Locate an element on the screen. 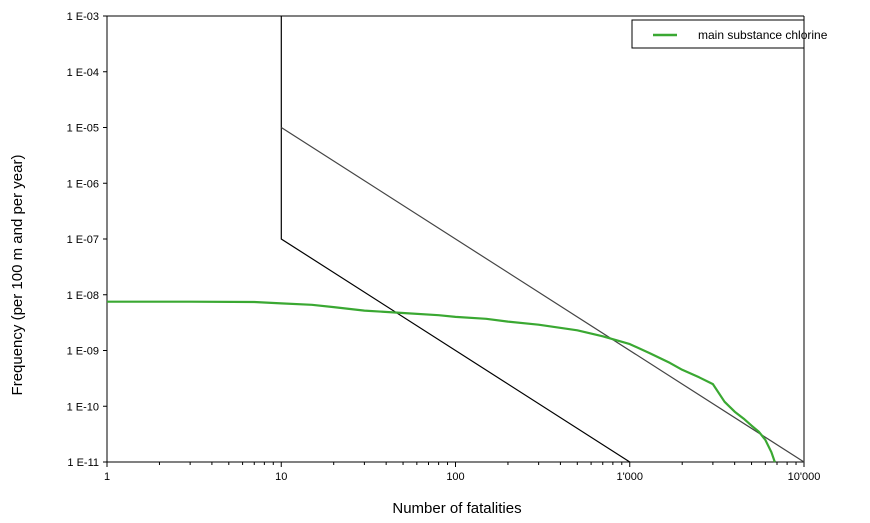 Image resolution: width=870 pixels, height=523 pixels. legend: main substance chlorine is located at coordinates (729, 34).